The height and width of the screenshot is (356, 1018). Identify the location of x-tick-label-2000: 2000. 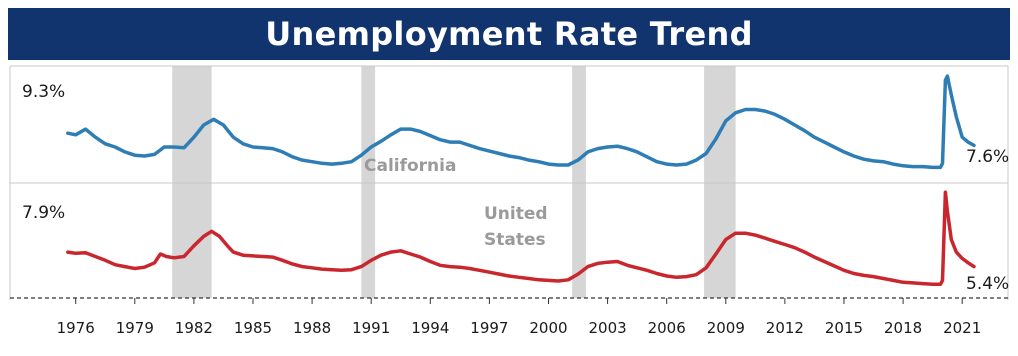
(548, 328).